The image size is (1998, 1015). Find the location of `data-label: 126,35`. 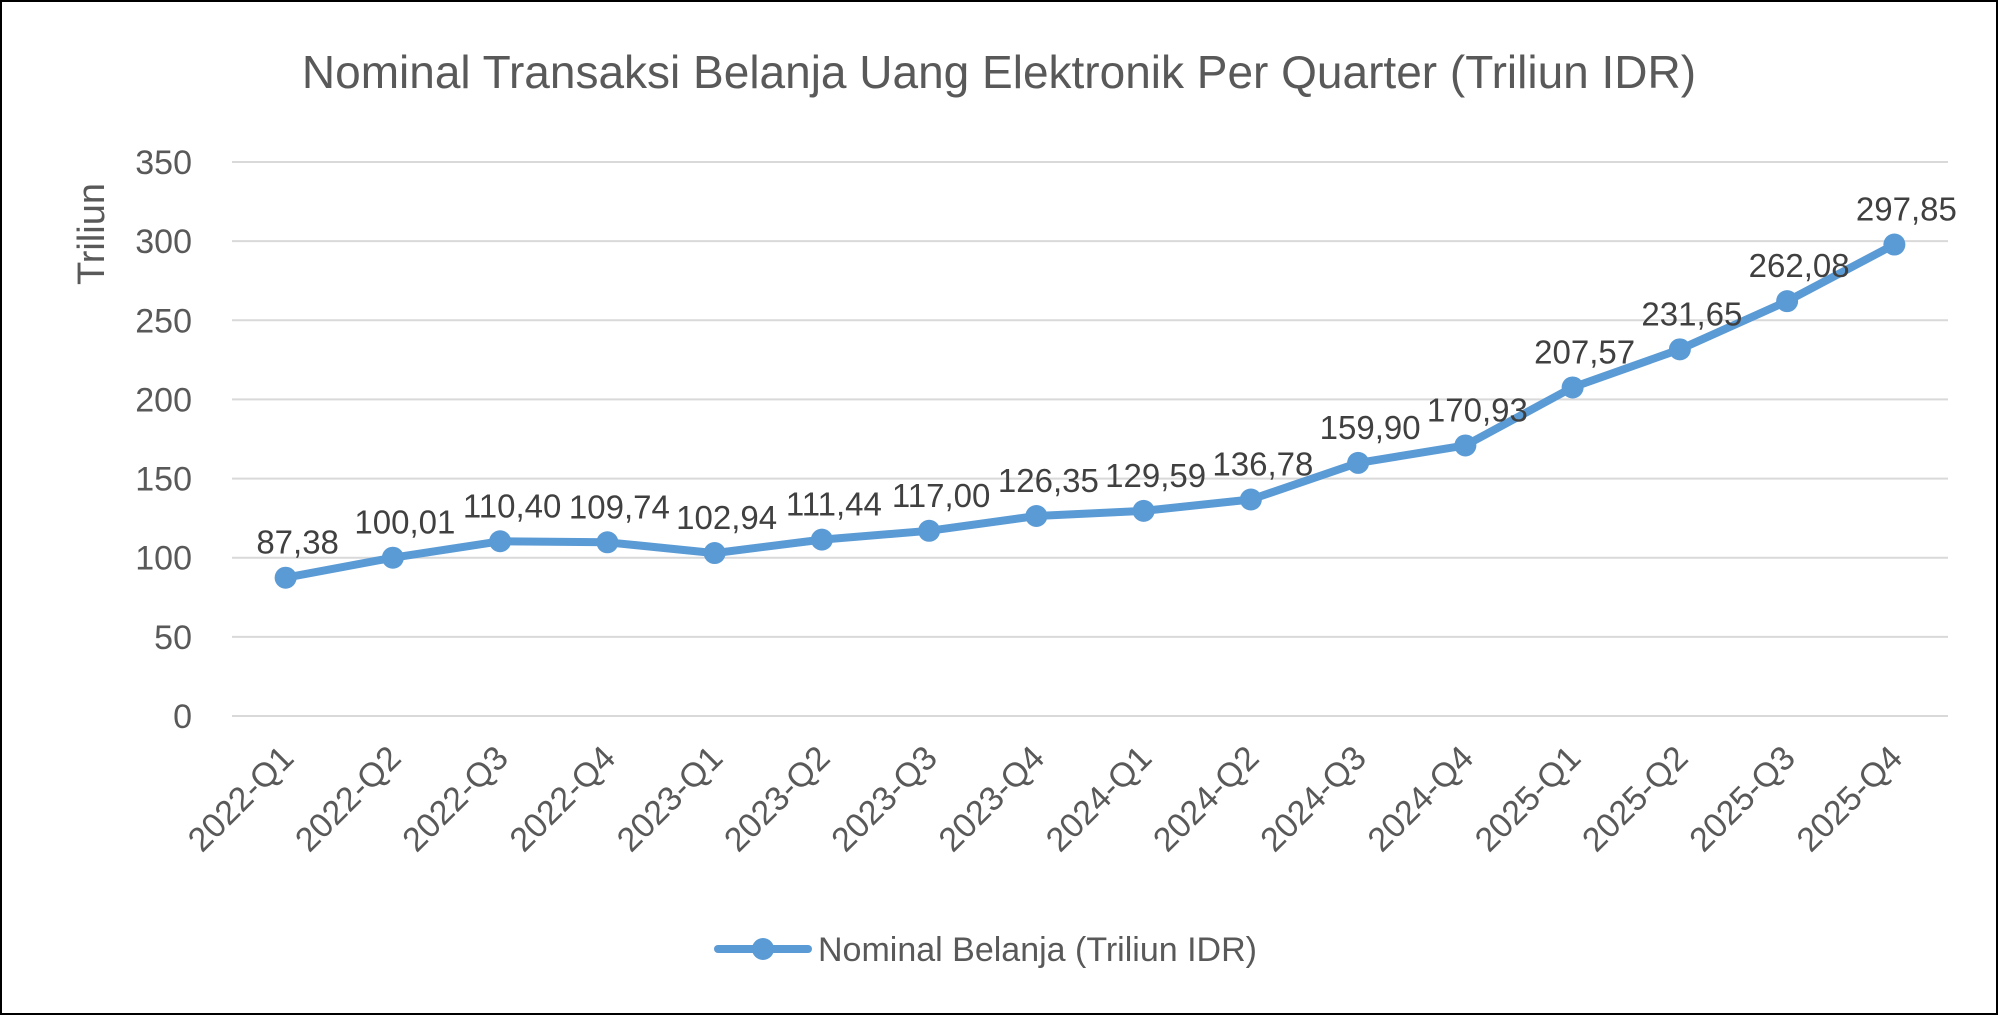

data-label: 126,35 is located at coordinates (1048, 480).